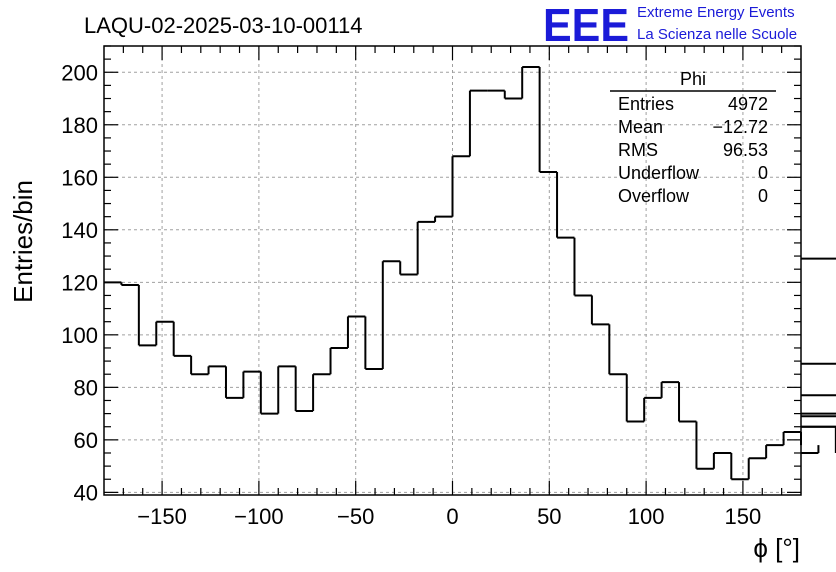 The width and height of the screenshot is (836, 572). What do you see at coordinates (693, 79) in the screenshot?
I see `stats-name: Phi` at bounding box center [693, 79].